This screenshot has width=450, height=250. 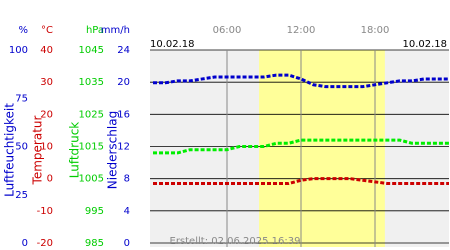 What do you see at coordinates (47, 30) in the screenshot?
I see `axis-unit: °C` at bounding box center [47, 30].